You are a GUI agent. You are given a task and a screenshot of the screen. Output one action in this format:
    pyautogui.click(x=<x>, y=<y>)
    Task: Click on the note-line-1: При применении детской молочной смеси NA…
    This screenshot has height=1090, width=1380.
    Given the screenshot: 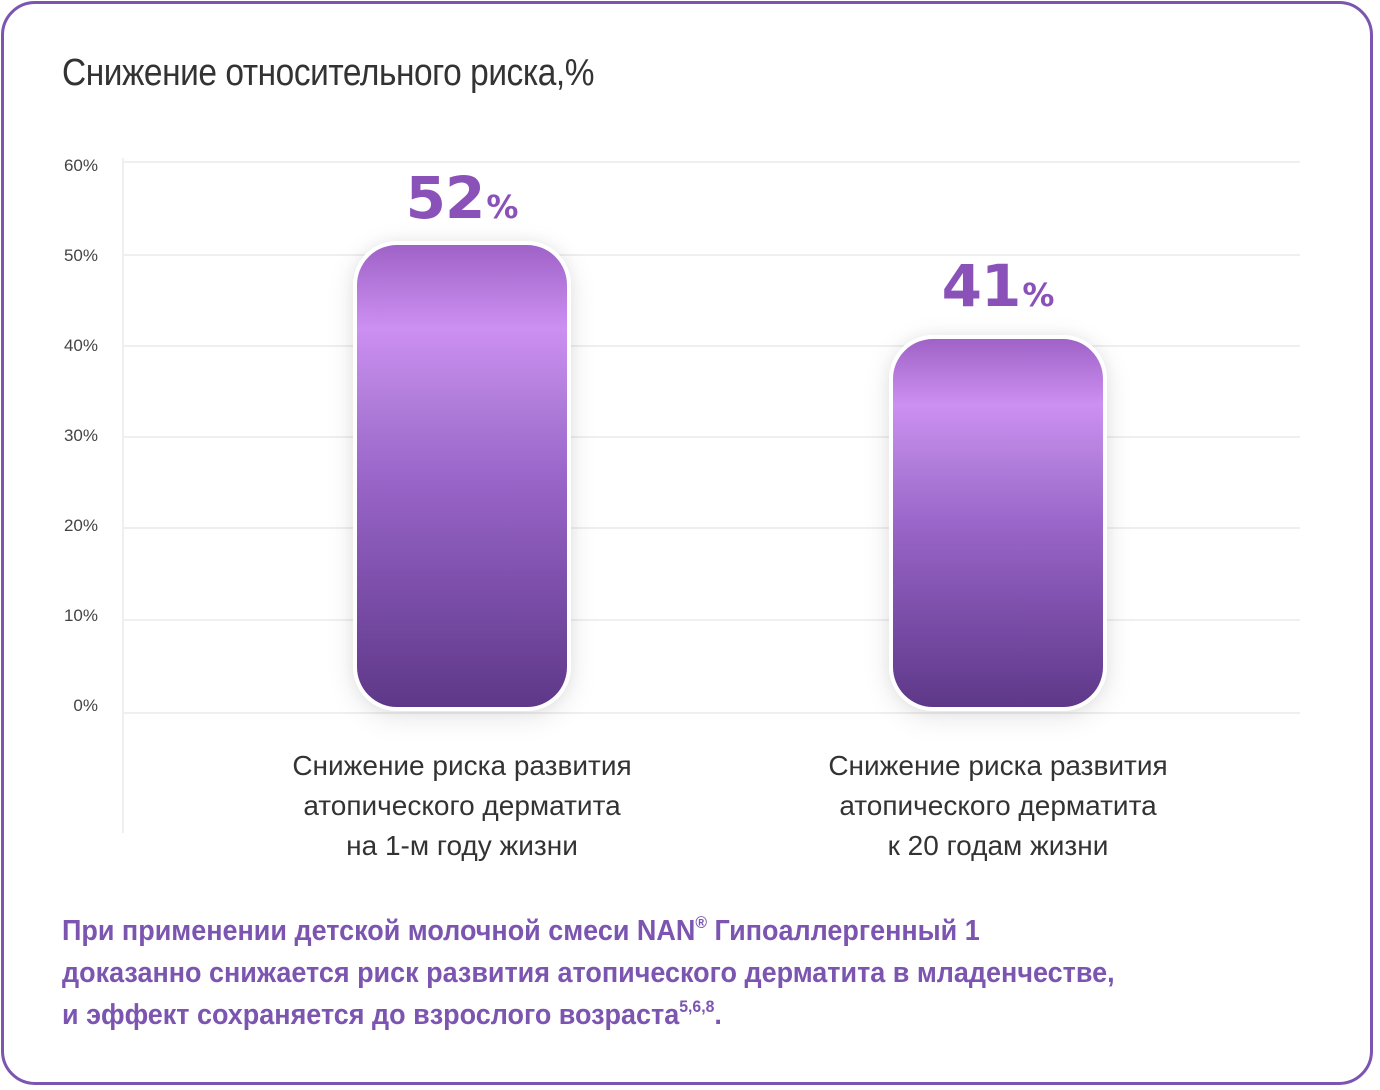 What is the action you would take?
    pyautogui.click(x=662, y=931)
    